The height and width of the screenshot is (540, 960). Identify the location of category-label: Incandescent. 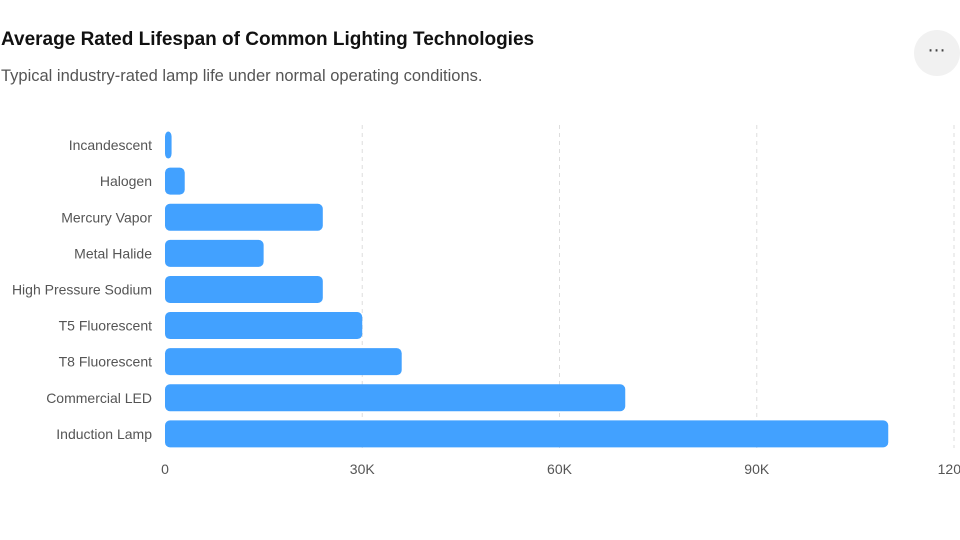
(110, 145).